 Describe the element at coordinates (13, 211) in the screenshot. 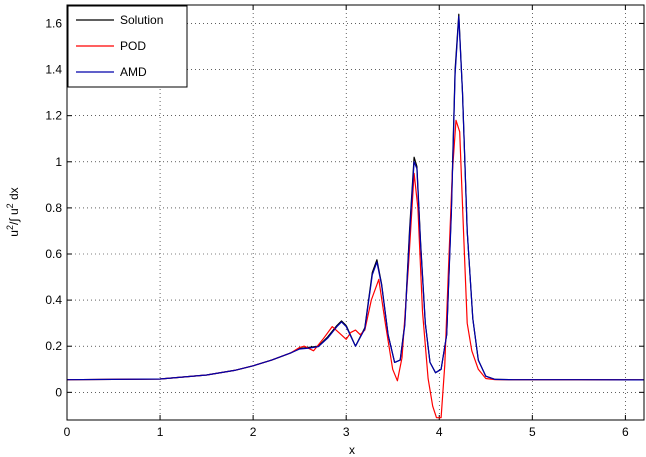

I see `y-axis-label: u2/∫ u2 dx` at that location.